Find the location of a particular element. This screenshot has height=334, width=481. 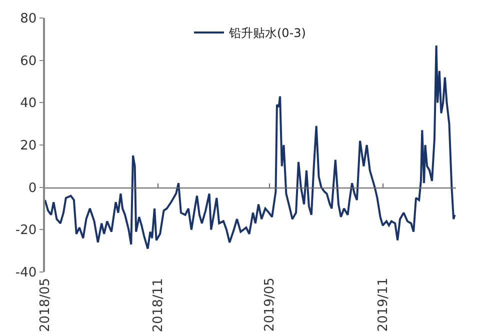

x-tick-label: 2018/05 is located at coordinates (45, 305).